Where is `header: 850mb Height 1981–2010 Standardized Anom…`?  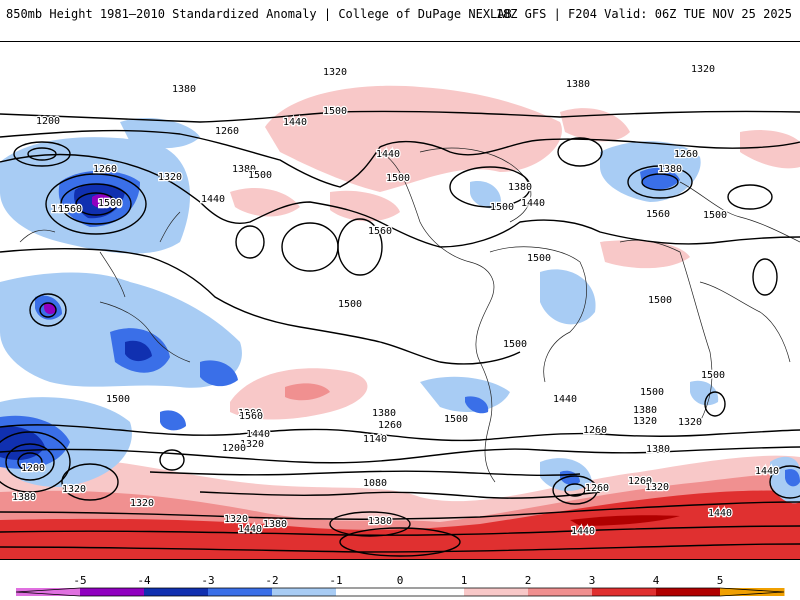
header: 850mb Height 1981–2010 Standardized Anom… is located at coordinates (400, 15).